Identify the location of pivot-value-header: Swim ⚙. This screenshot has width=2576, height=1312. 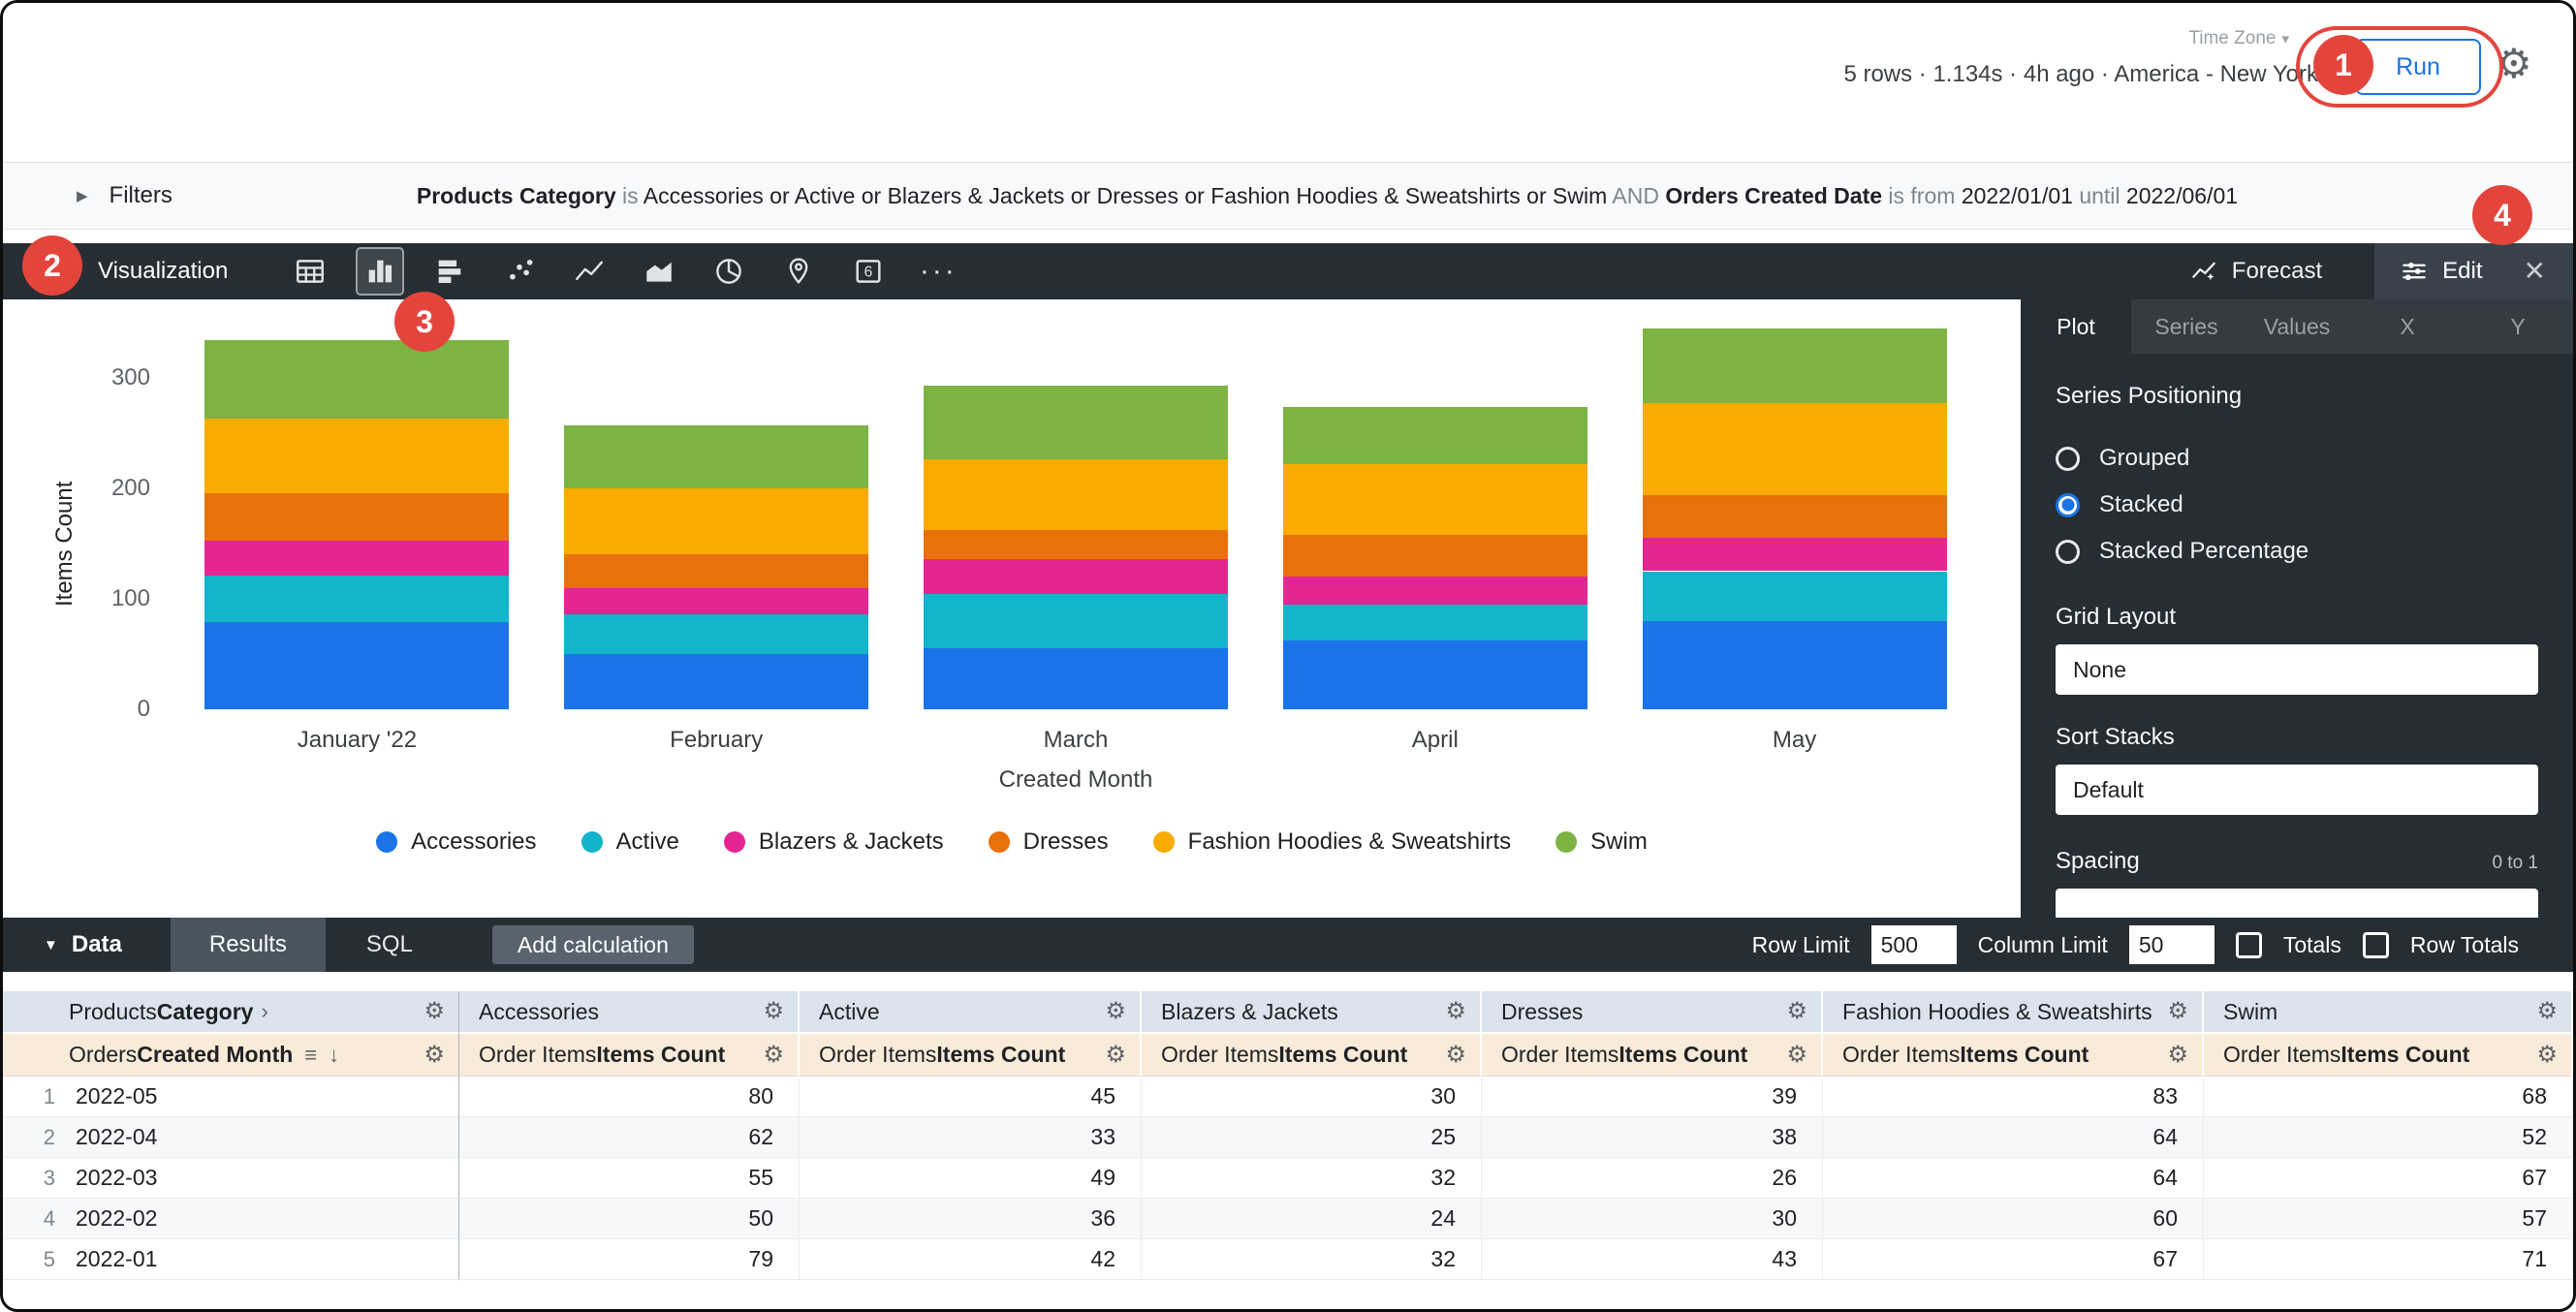
(2388, 1012).